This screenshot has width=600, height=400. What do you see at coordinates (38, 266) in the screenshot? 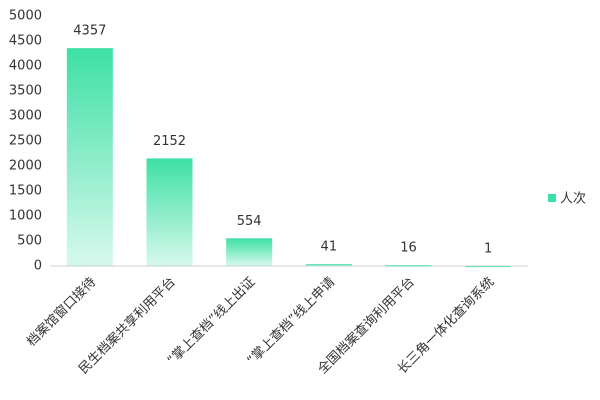
I see `y-tick-label: 0` at bounding box center [38, 266].